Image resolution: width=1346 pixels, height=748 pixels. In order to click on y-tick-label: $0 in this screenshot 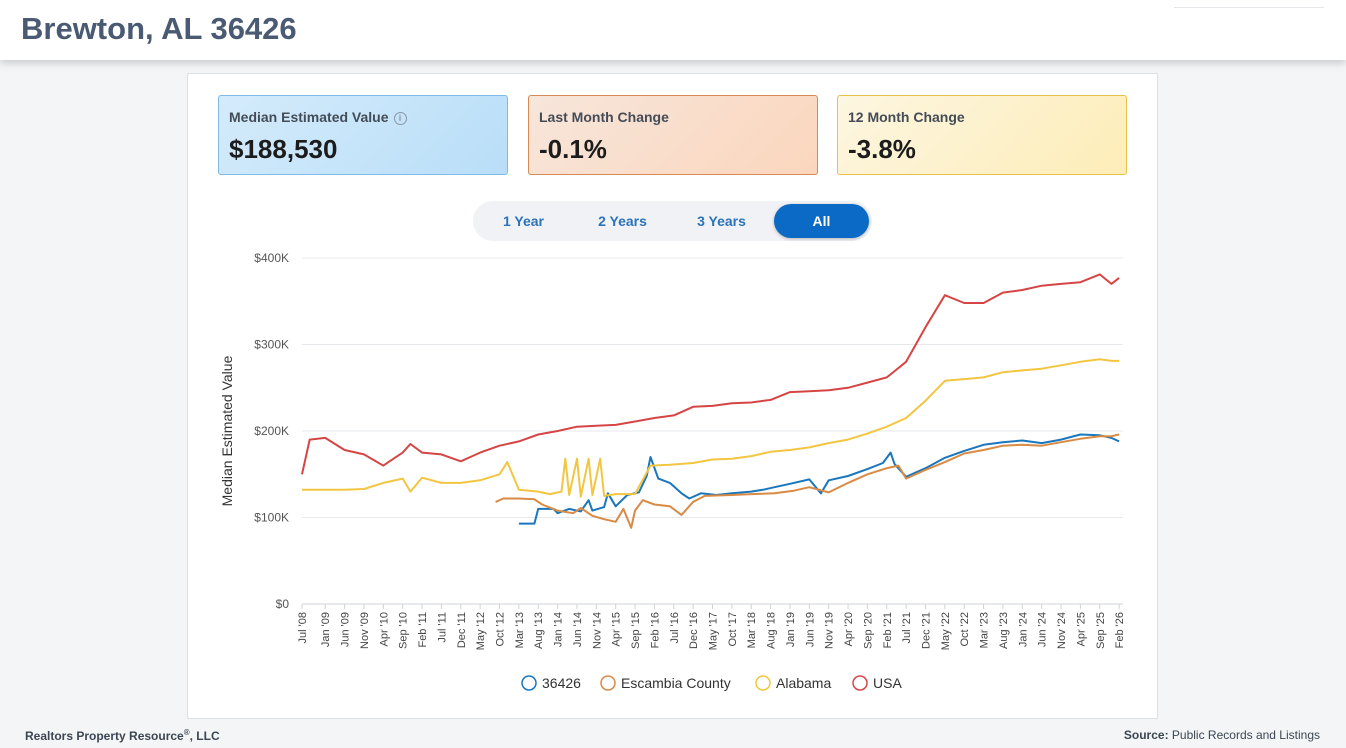, I will do `click(283, 604)`.